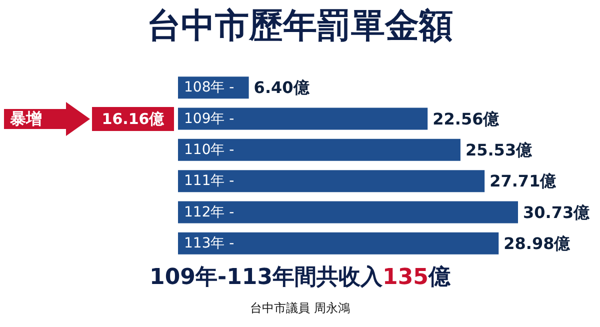 The width and height of the screenshot is (600, 327). What do you see at coordinates (300, 277) in the screenshot?
I see `text: 109年-113年間共收入135億` at bounding box center [300, 277].